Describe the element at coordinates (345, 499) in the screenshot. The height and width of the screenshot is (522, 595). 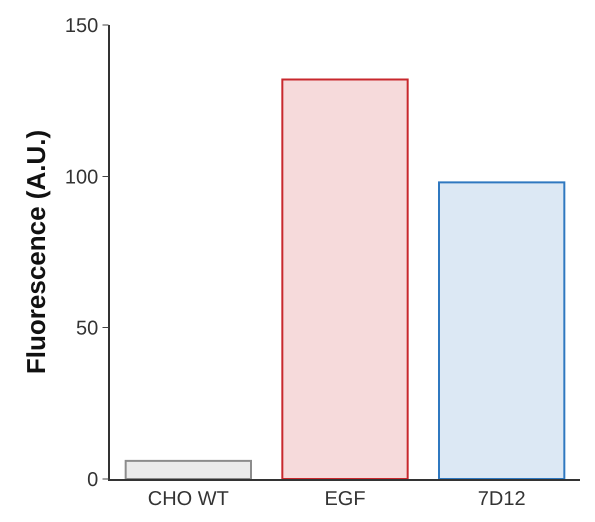
I see `x-tick-label: EGF` at that location.